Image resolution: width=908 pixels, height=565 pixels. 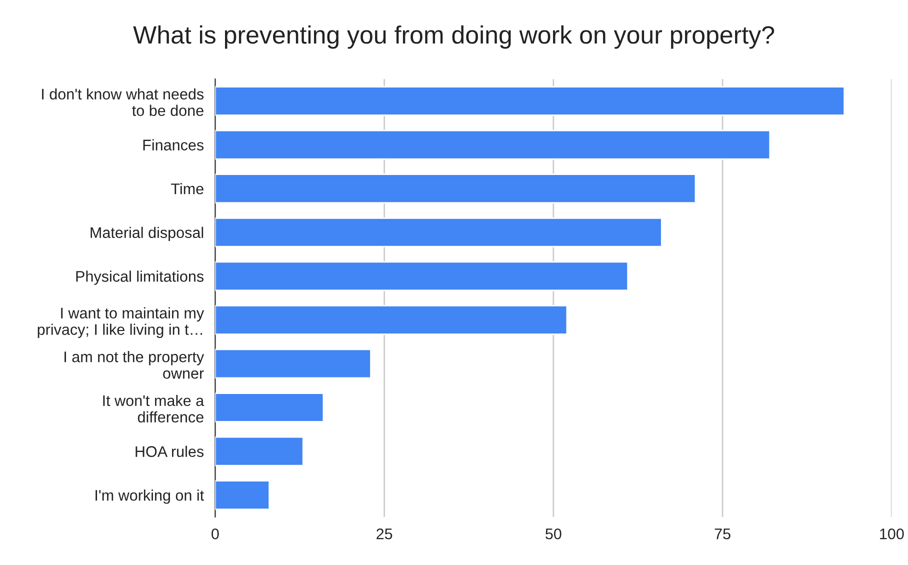 I want to click on y-tick-label: It won't make a difference, so click(x=153, y=408).